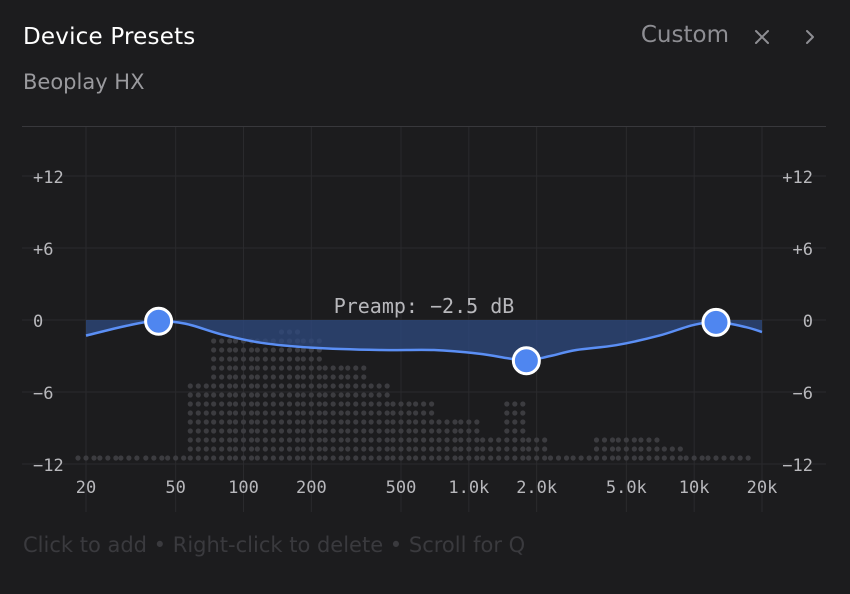 The width and height of the screenshot is (850, 594). I want to click on x-tick-label: 50, so click(175, 488).